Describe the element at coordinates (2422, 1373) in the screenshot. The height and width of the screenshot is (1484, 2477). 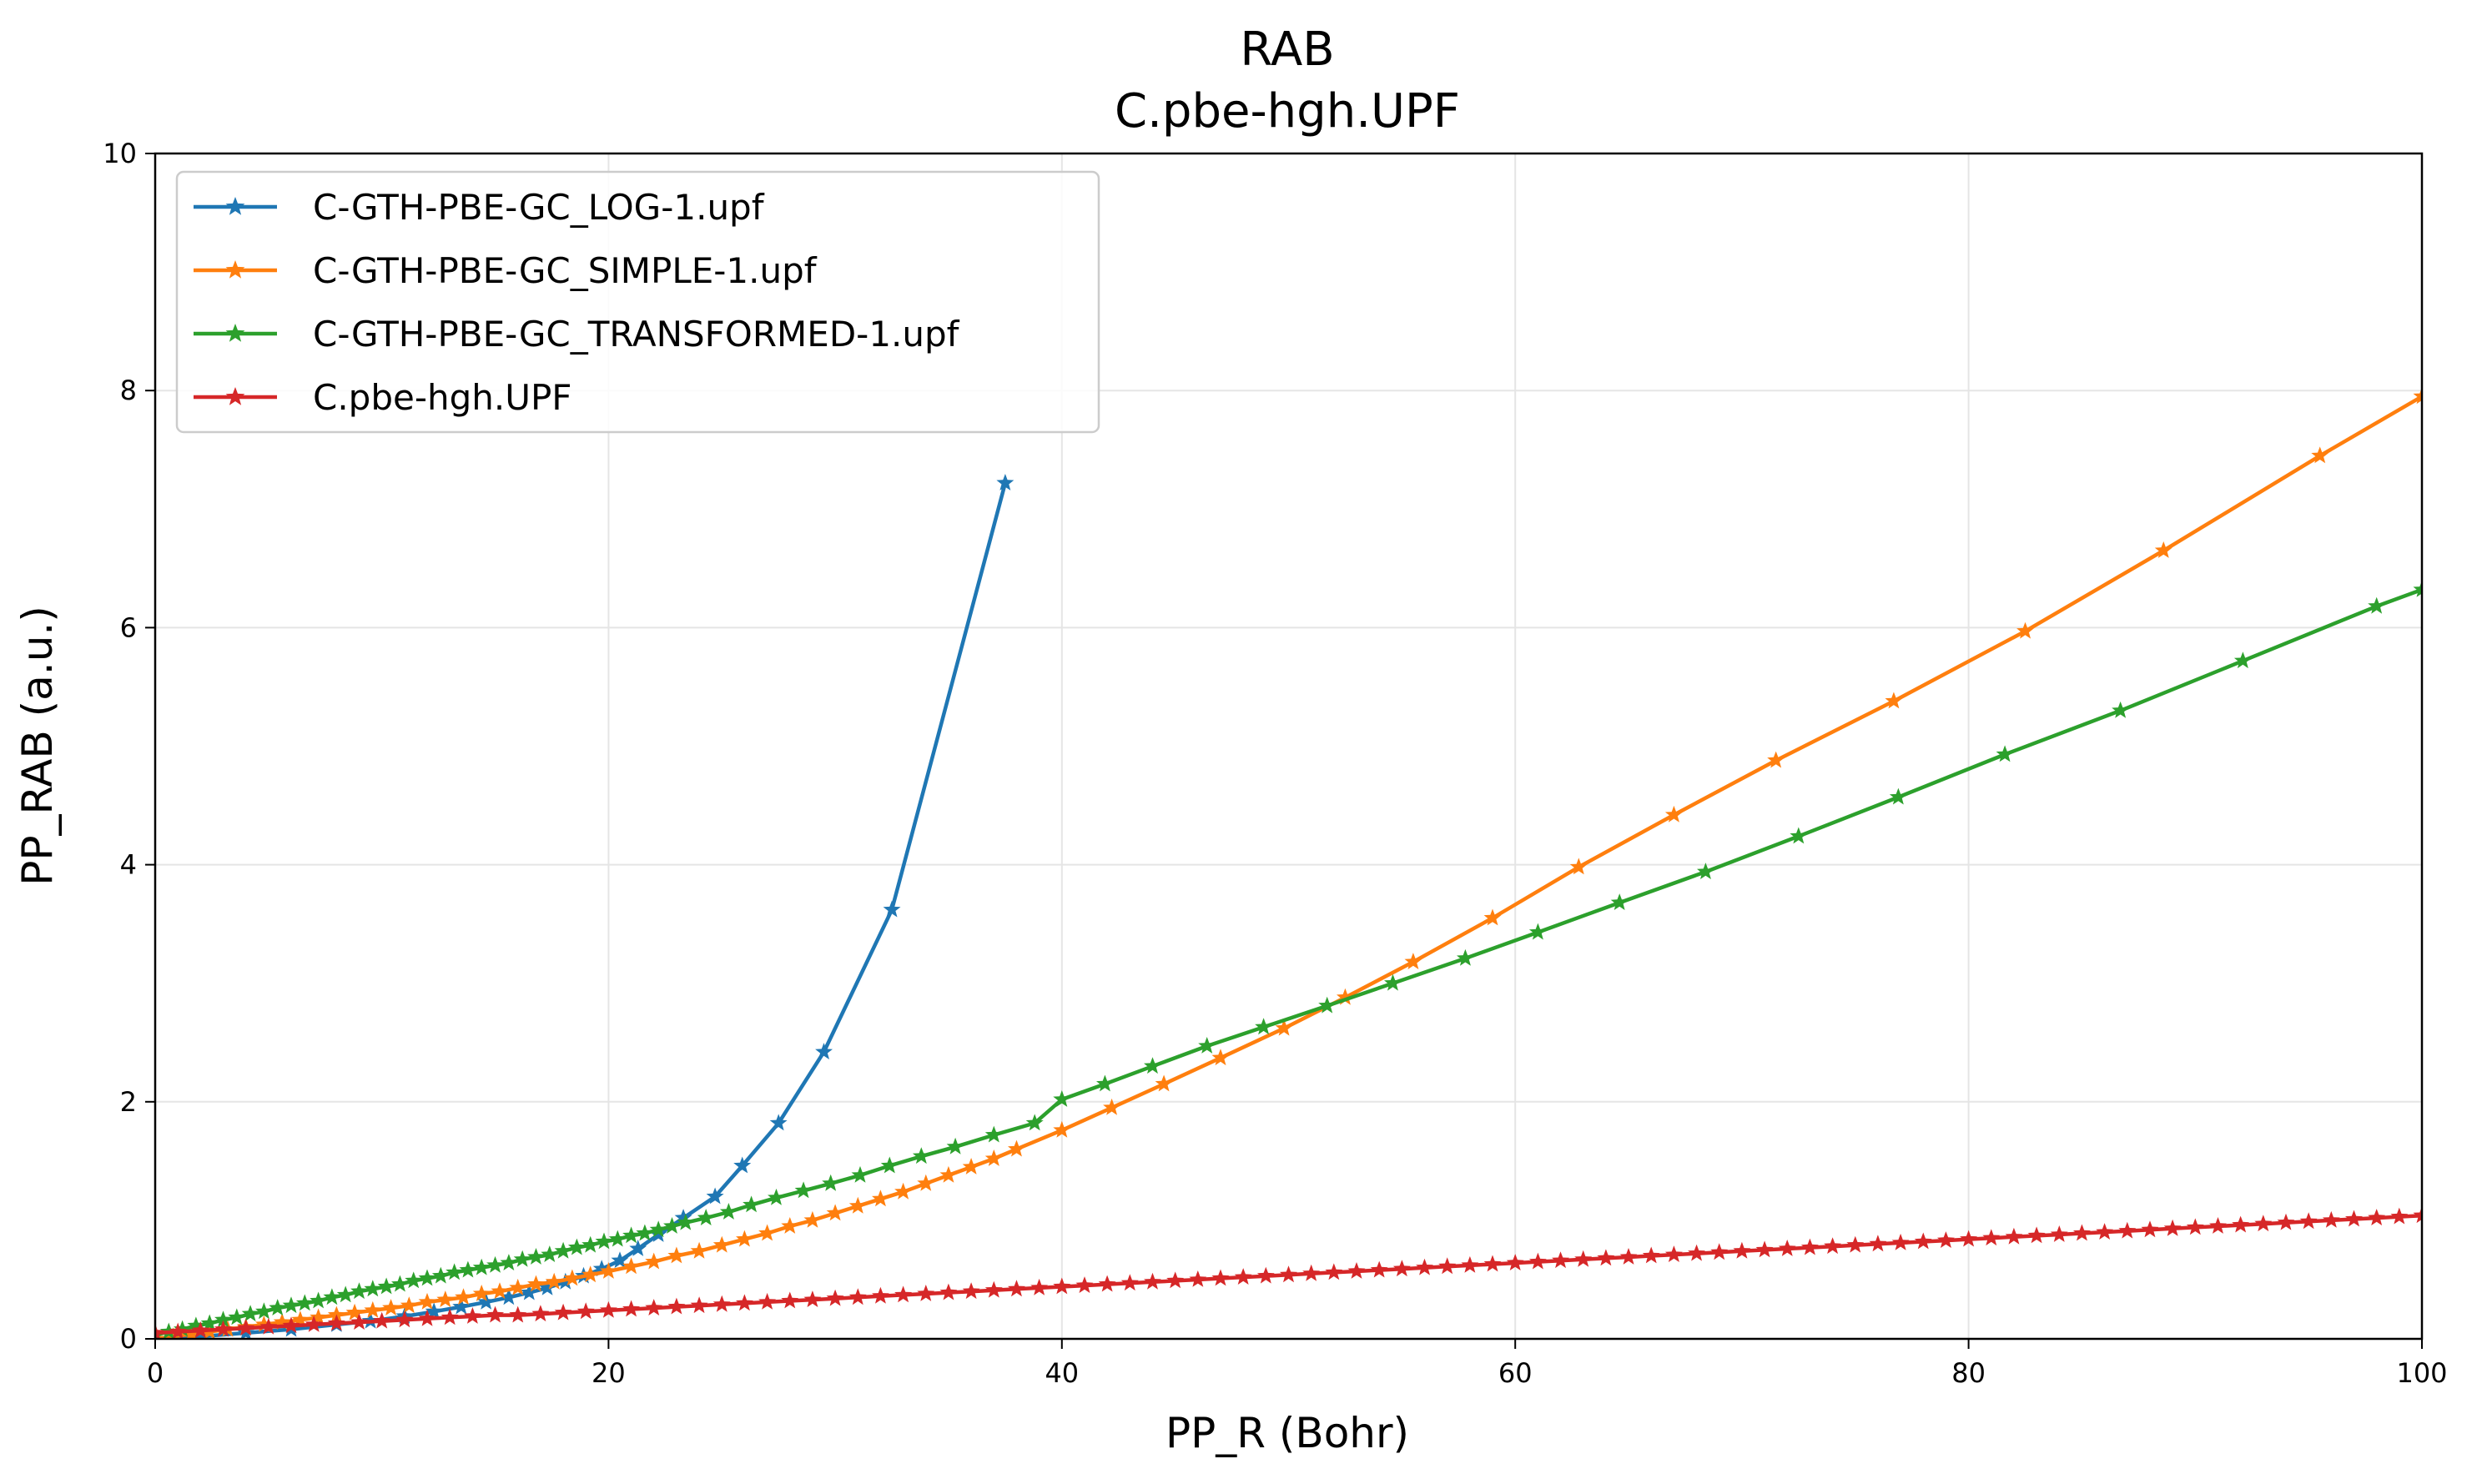
I see `x-tick-label: 100` at that location.